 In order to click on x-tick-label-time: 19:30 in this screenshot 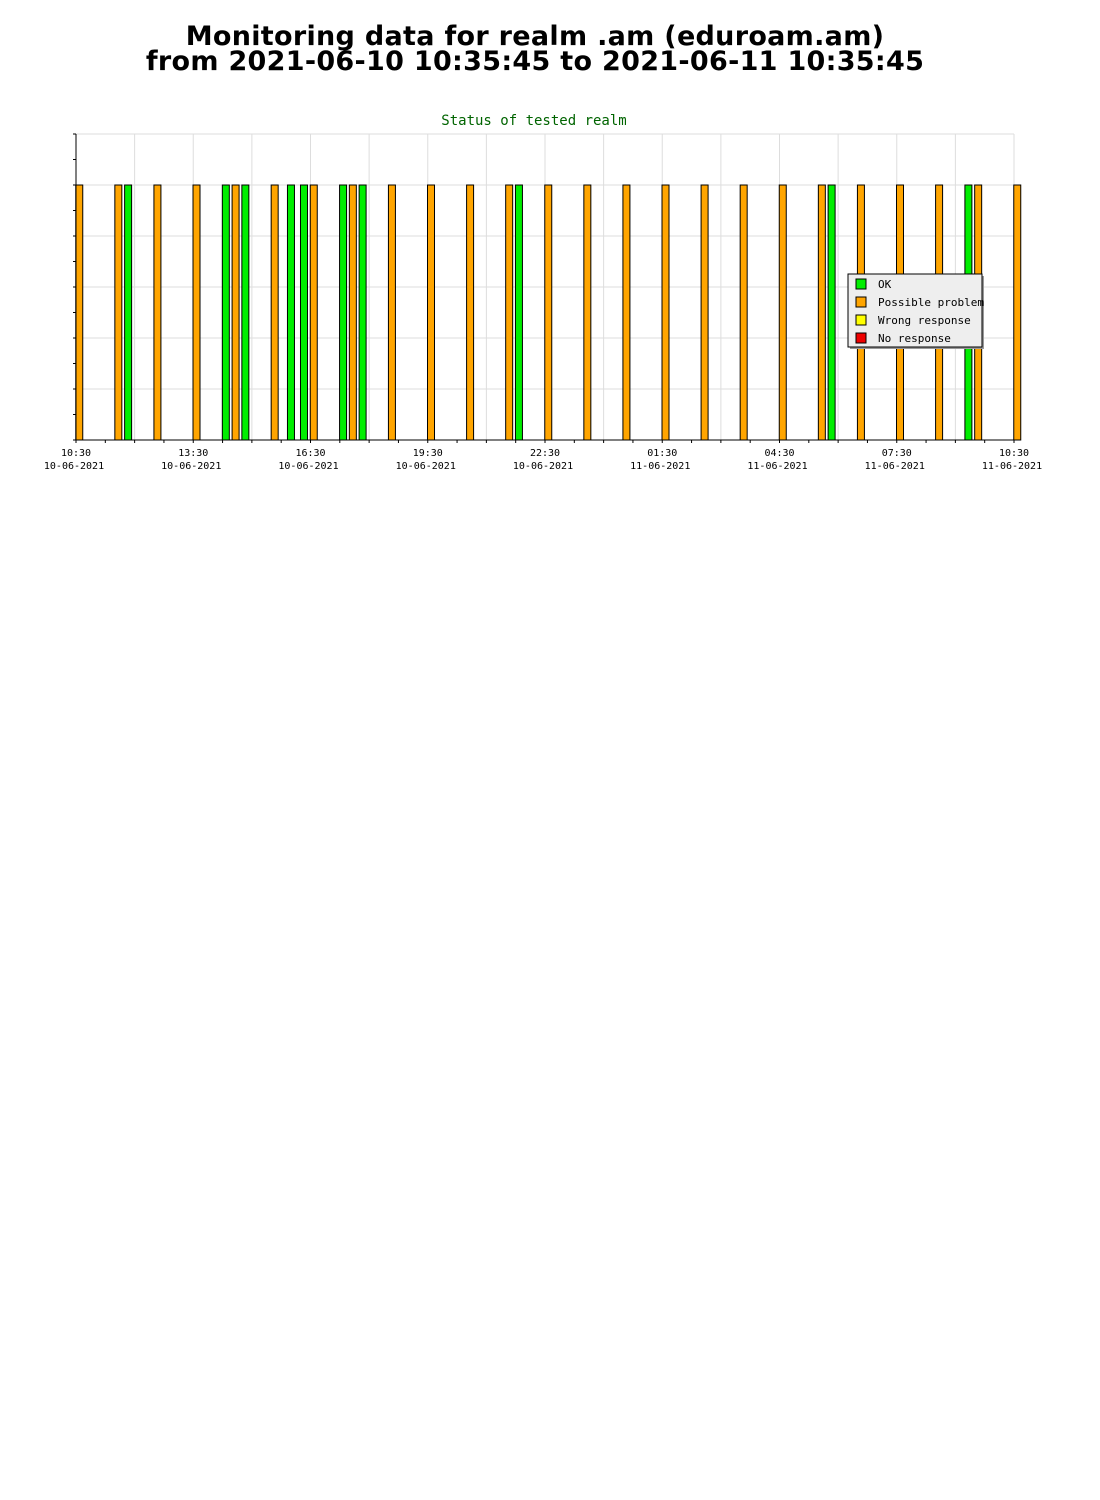, I will do `click(428, 453)`.